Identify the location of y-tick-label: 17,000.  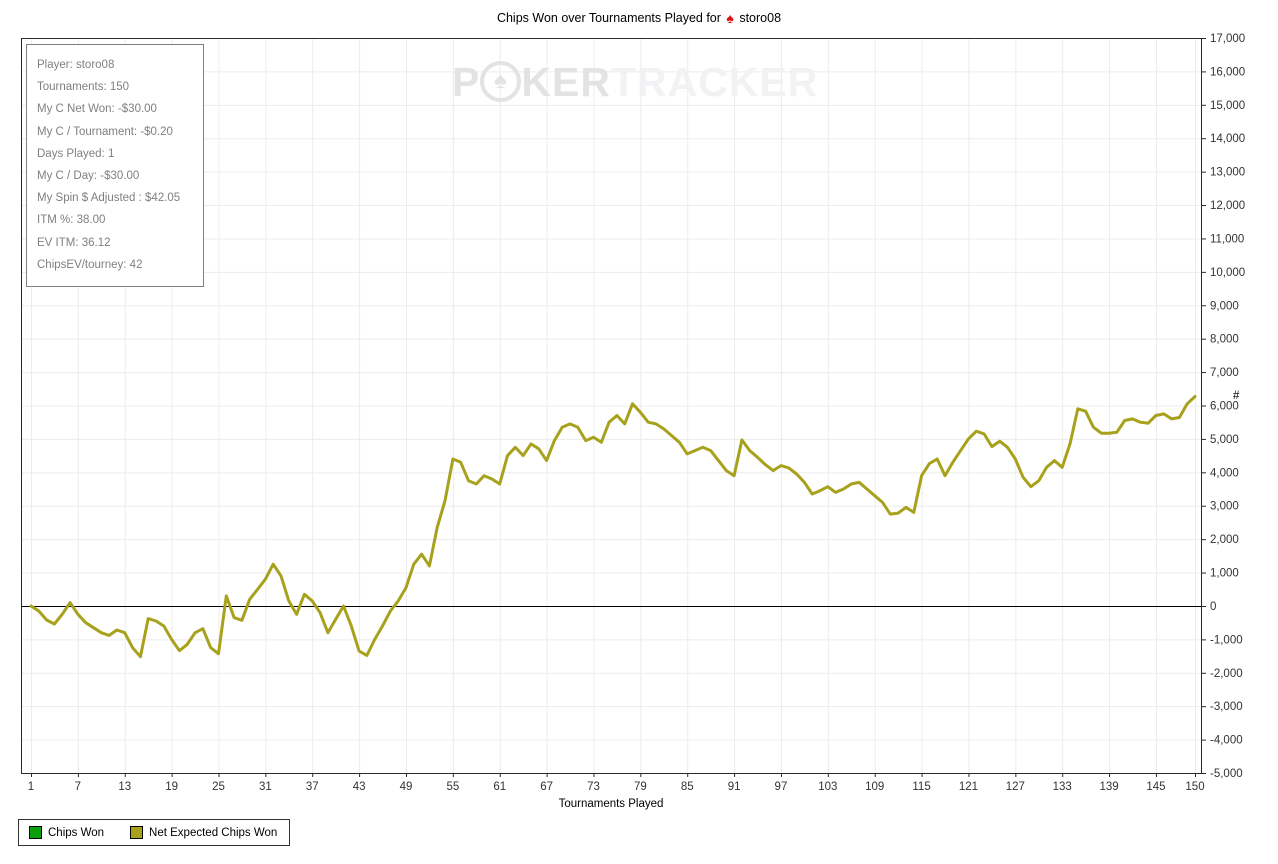
(1227, 39).